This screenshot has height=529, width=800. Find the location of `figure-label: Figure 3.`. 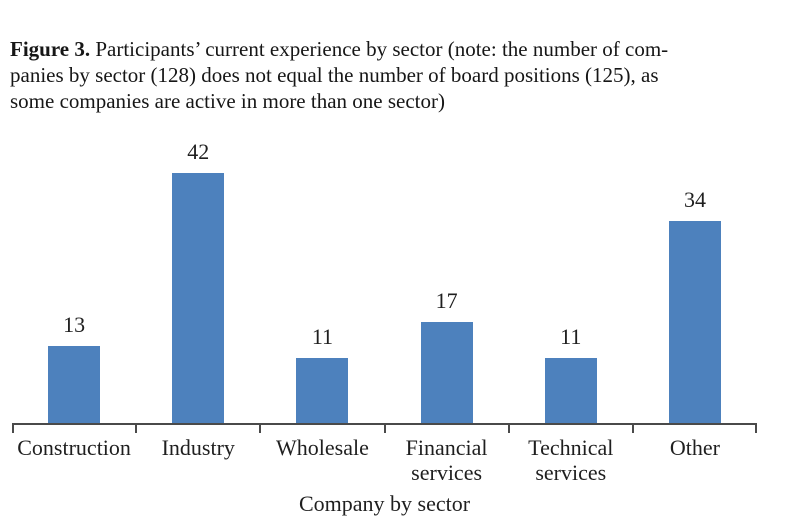

figure-label: Figure 3. is located at coordinates (50, 49).